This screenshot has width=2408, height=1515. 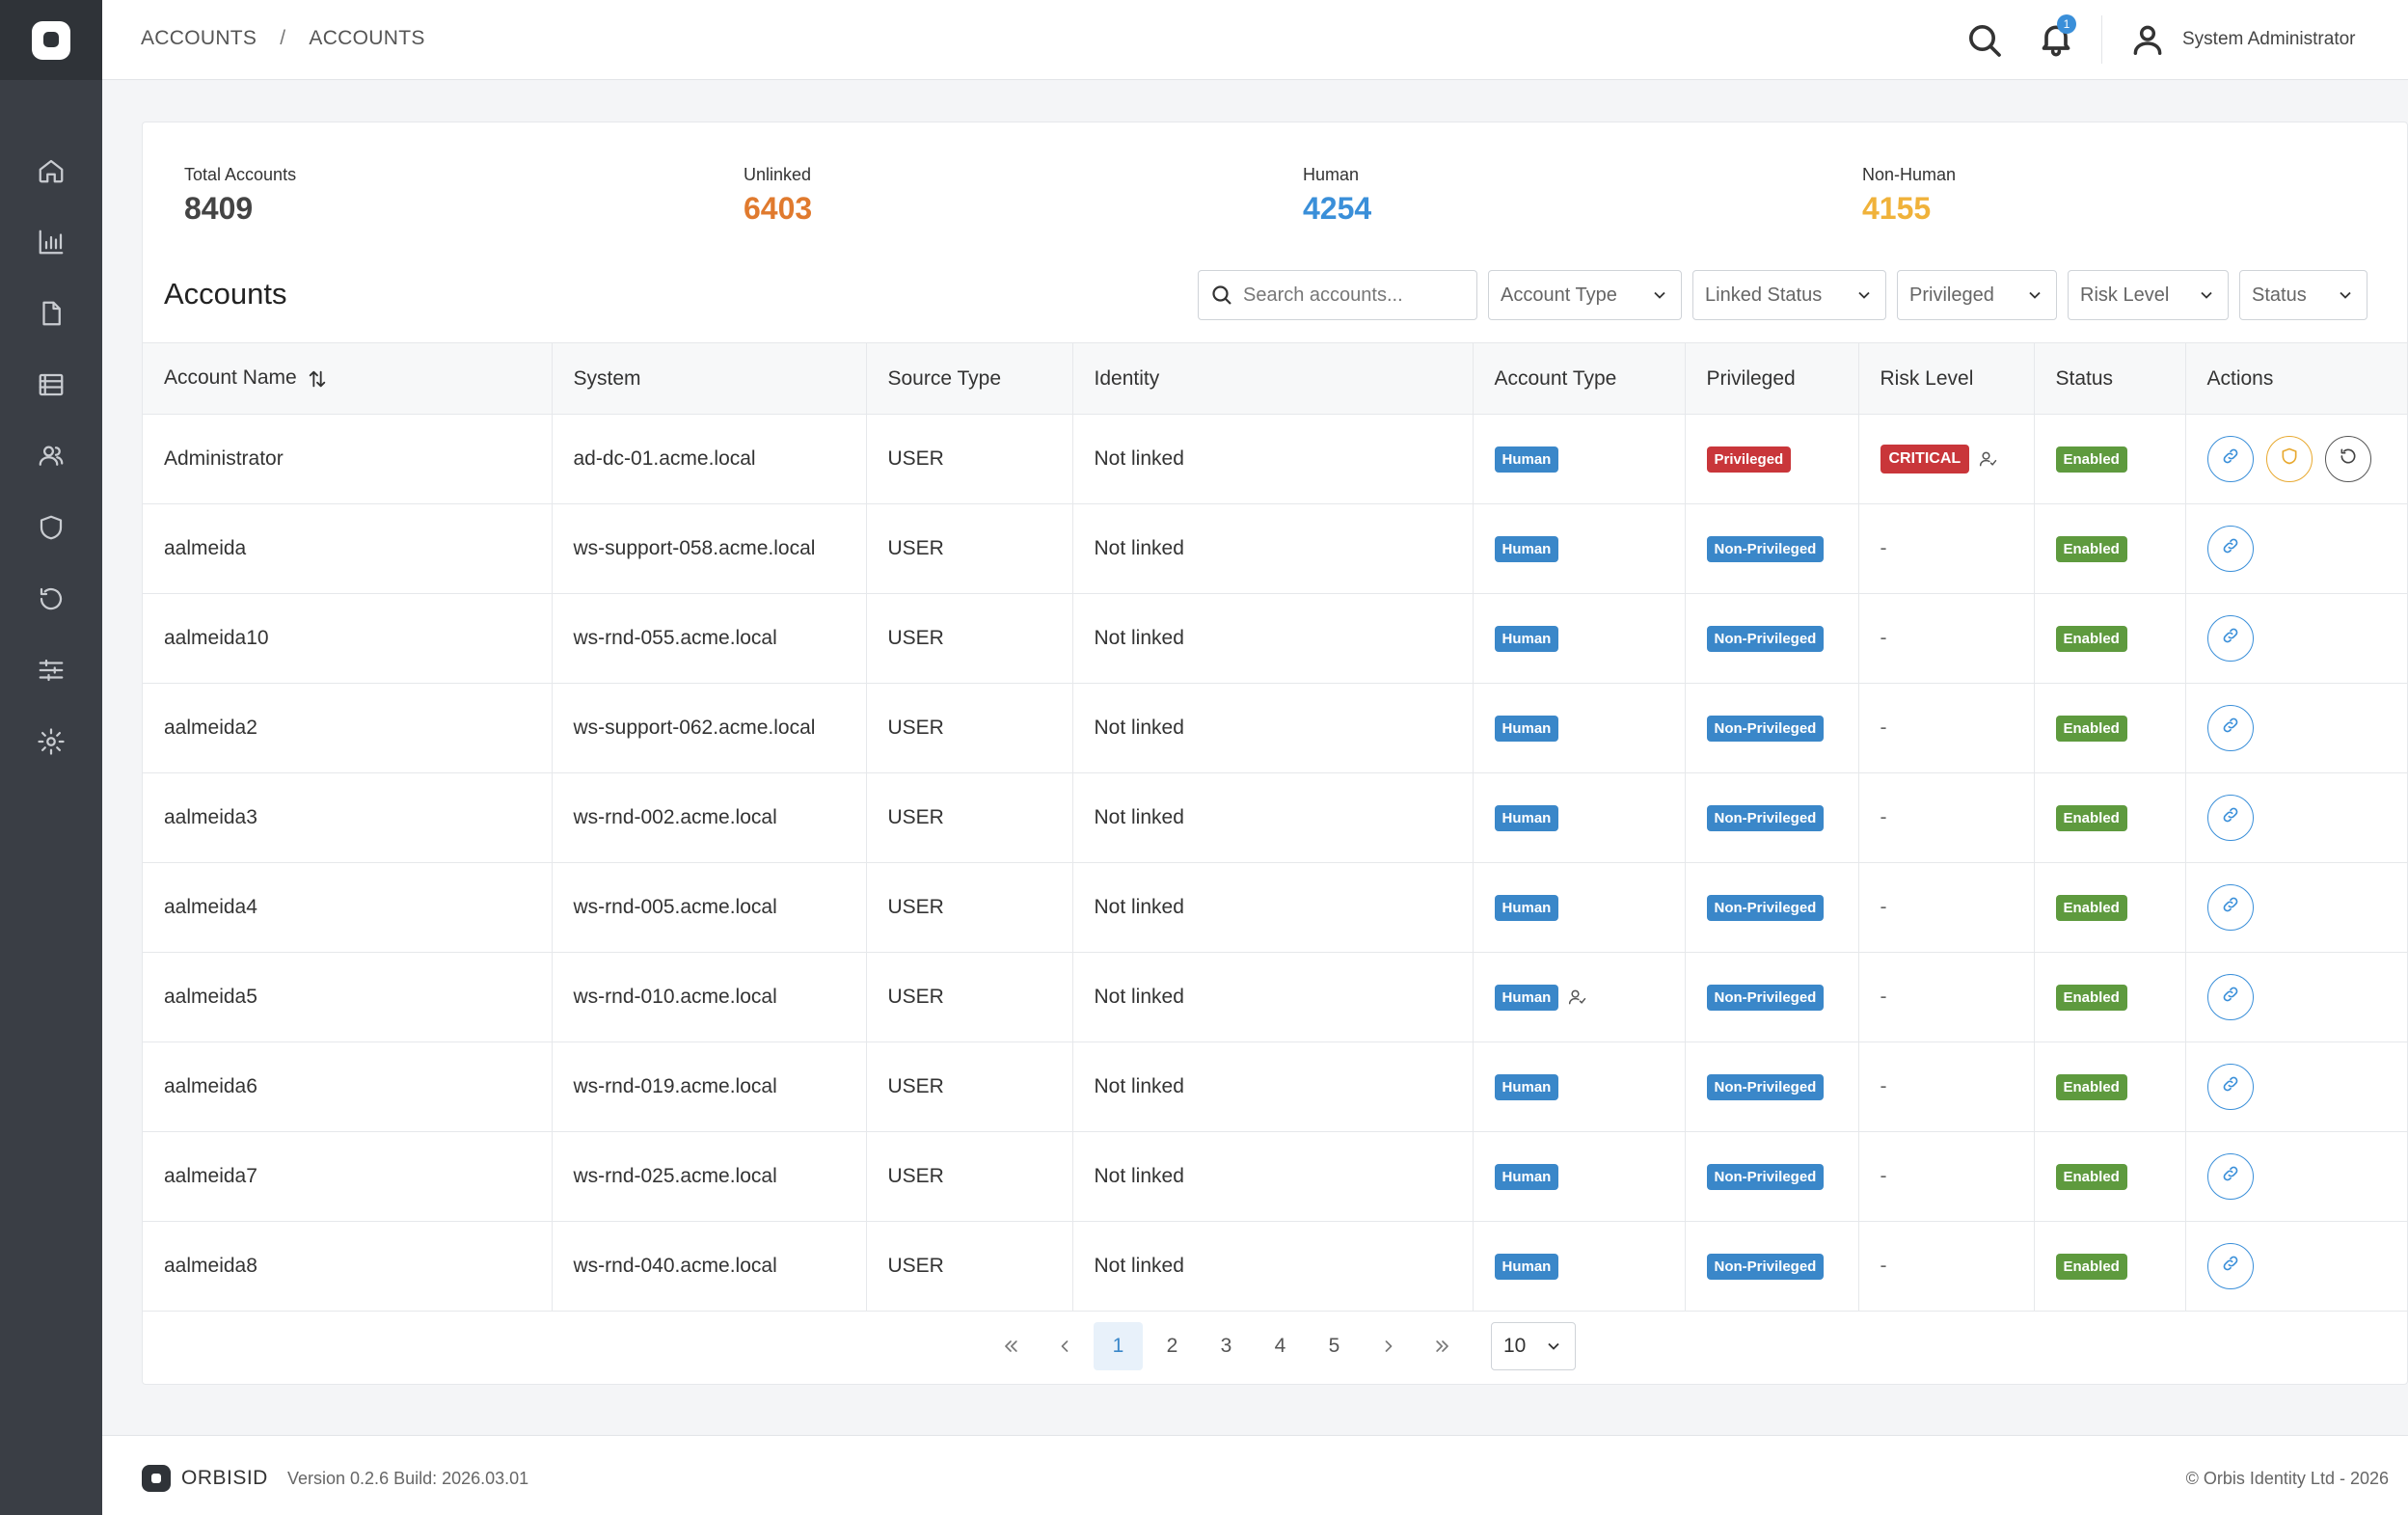 I want to click on search-field, so click(x=1337, y=295).